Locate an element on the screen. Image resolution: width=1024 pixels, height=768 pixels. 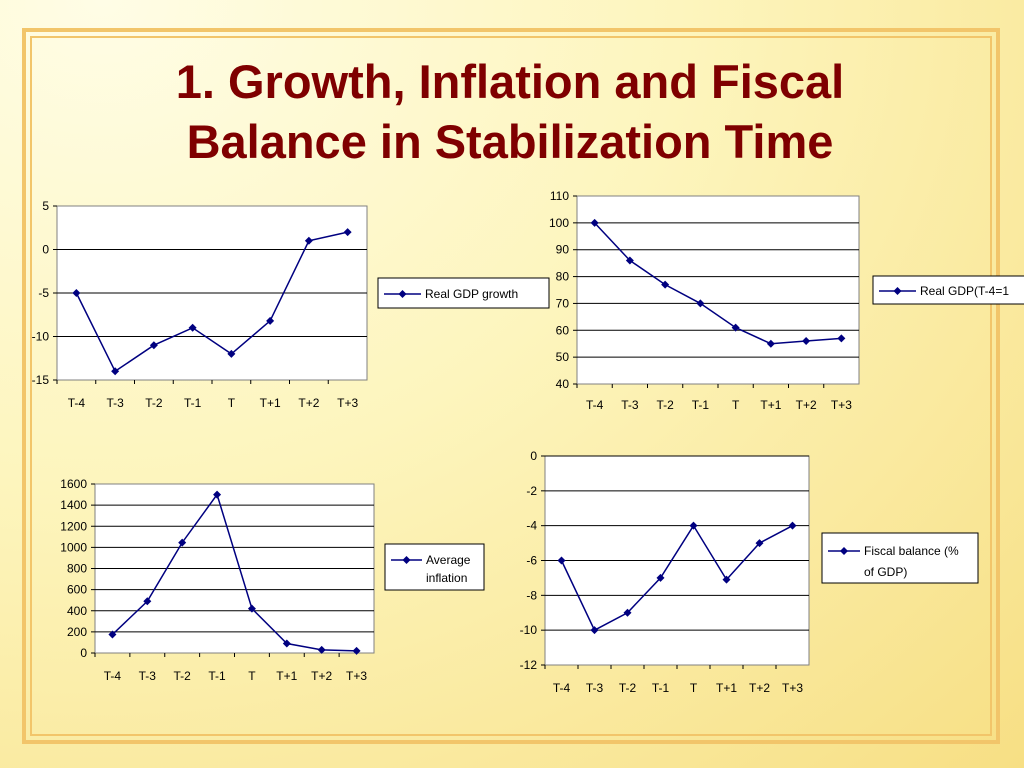
legend: Real GDP(T-4=1 is located at coordinates (948, 290).